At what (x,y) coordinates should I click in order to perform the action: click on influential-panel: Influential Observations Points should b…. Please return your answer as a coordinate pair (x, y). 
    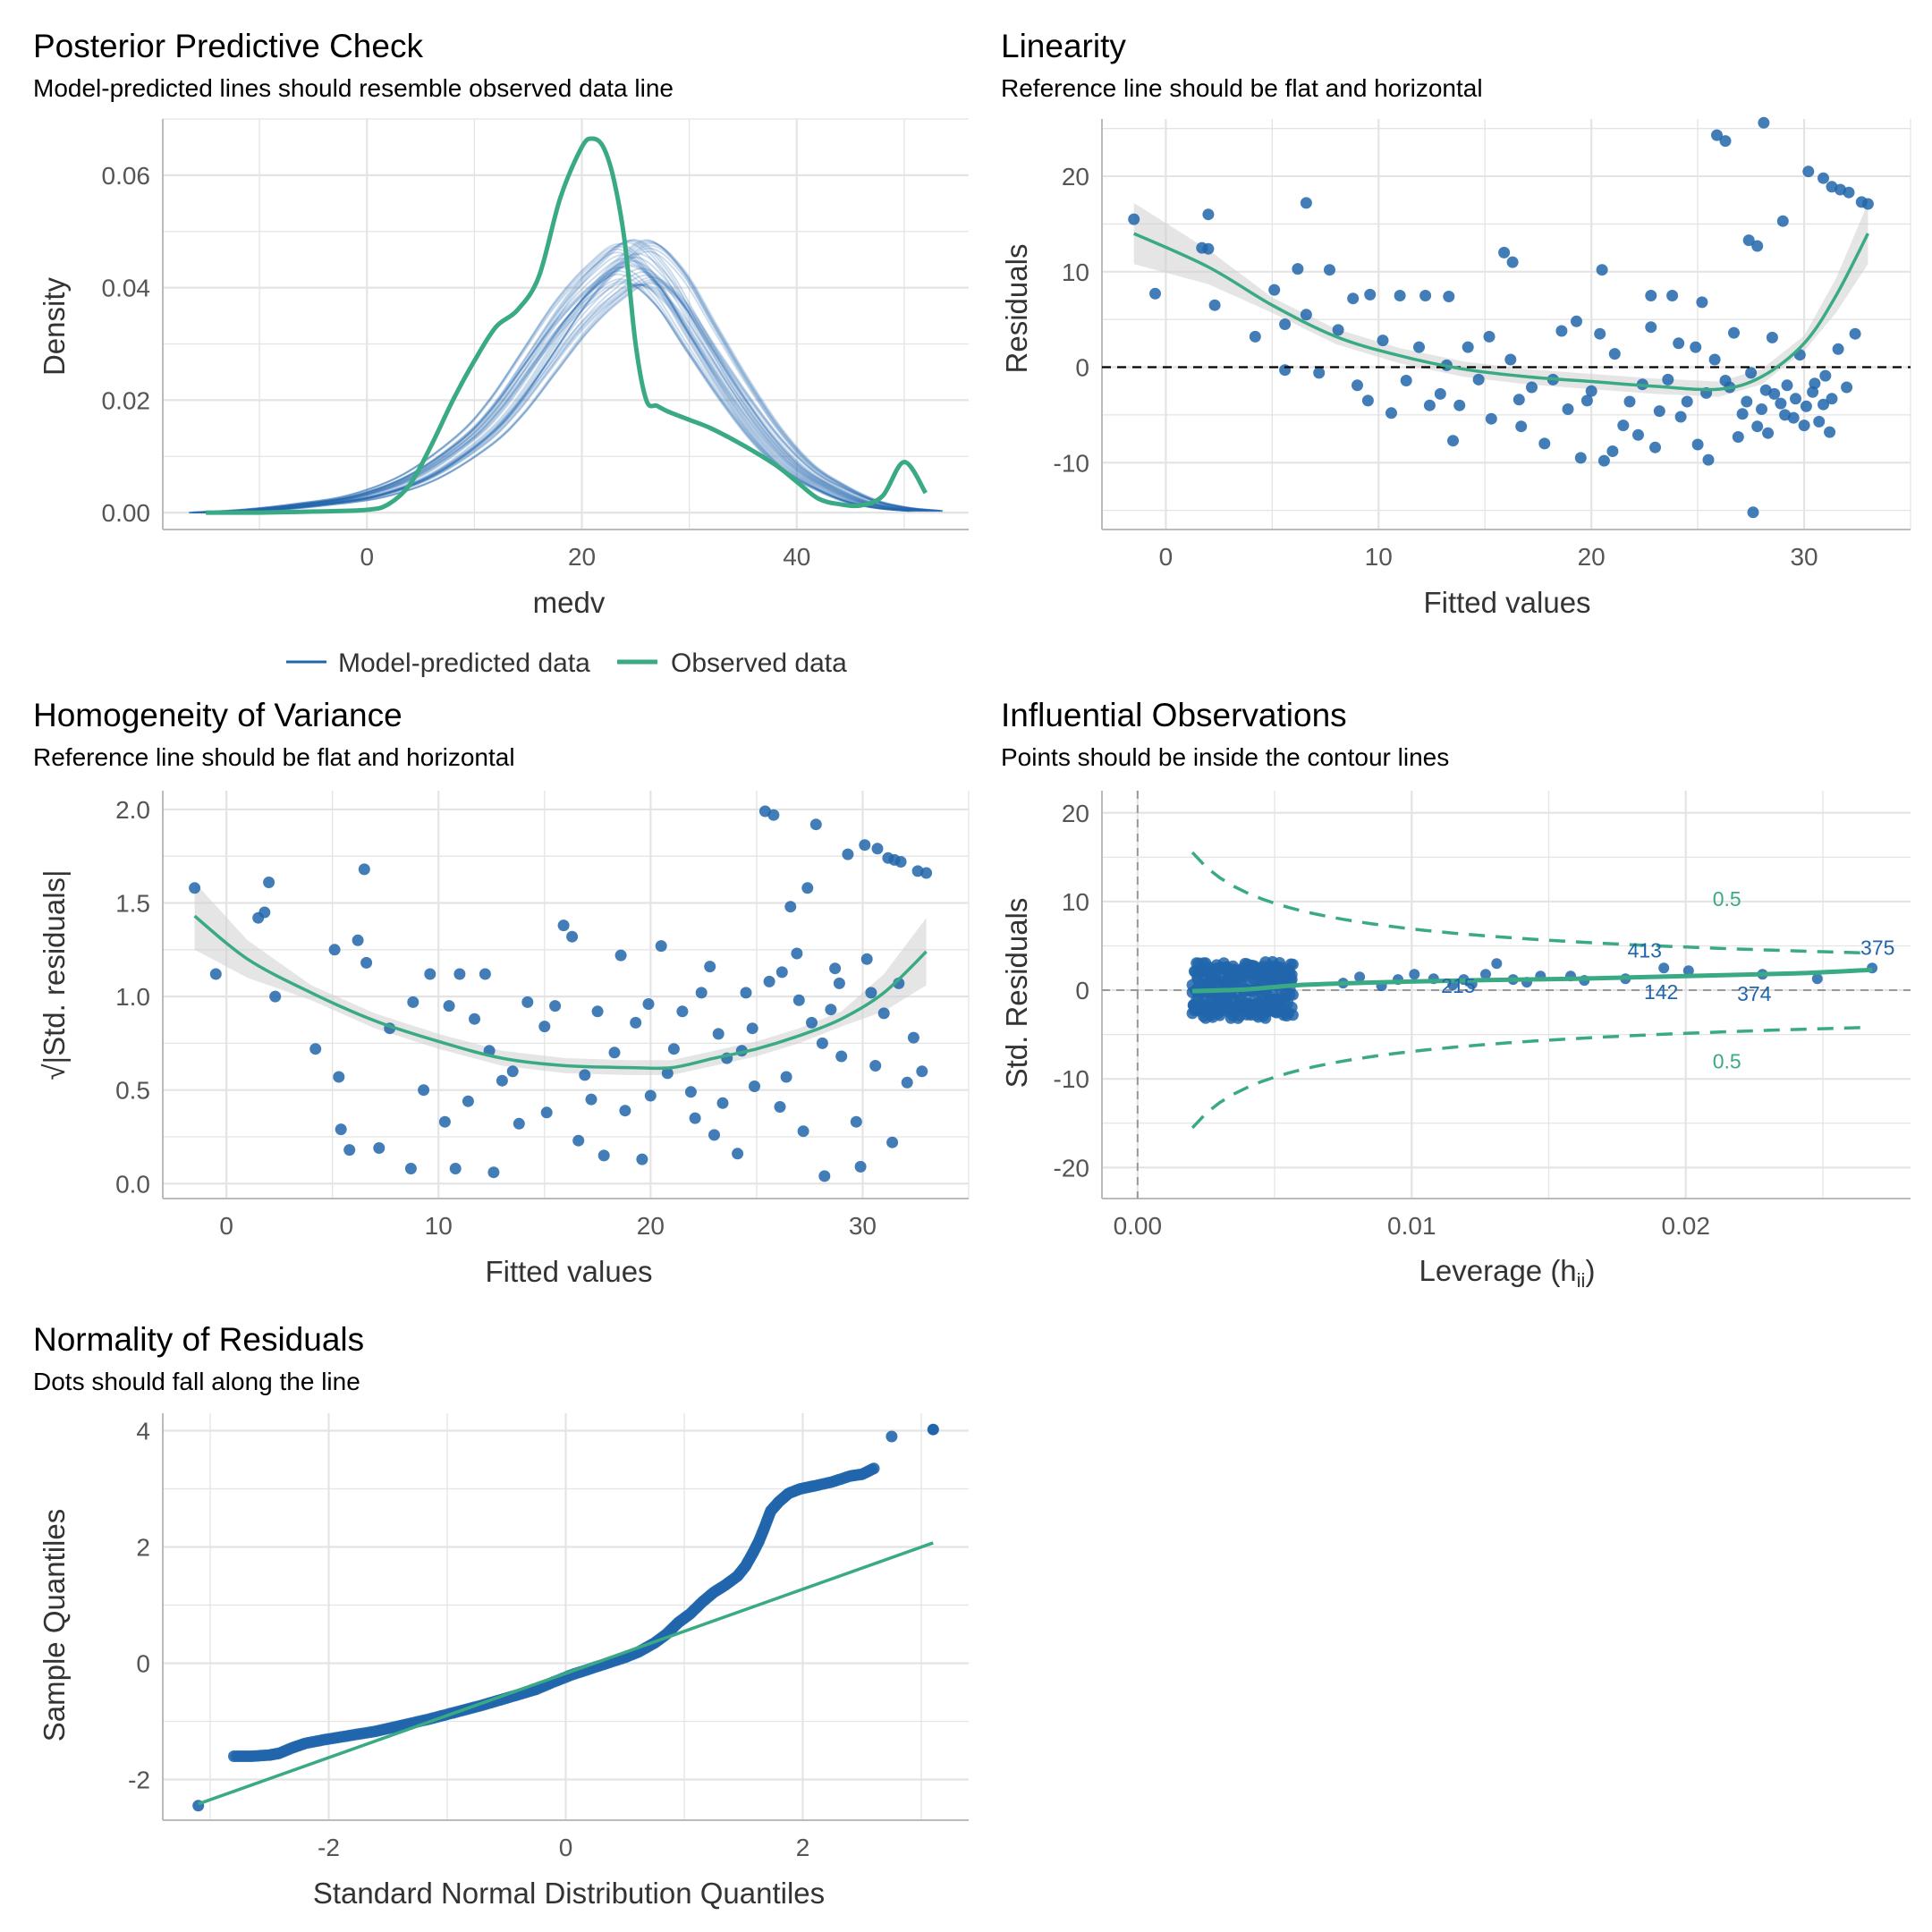
    Looking at the image, I should click on (1455, 994).